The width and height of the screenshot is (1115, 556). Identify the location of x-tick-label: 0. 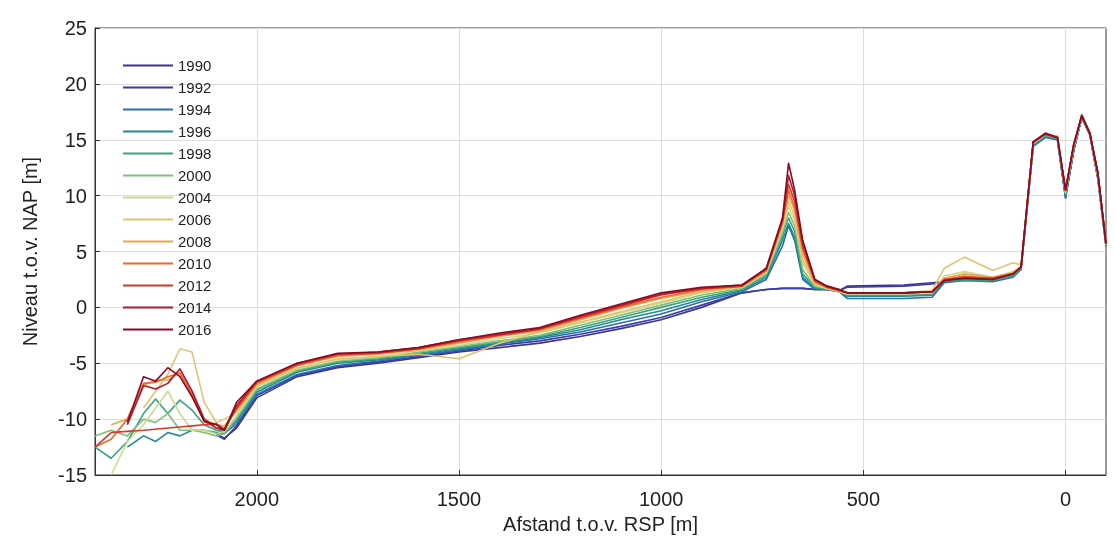
(1066, 499).